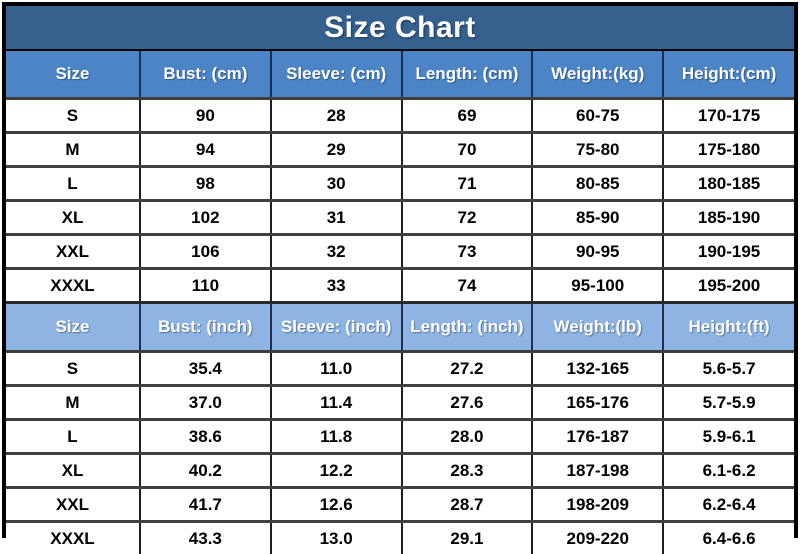 The width and height of the screenshot is (800, 554). I want to click on value-cell: 6.1-6.2, so click(728, 471).